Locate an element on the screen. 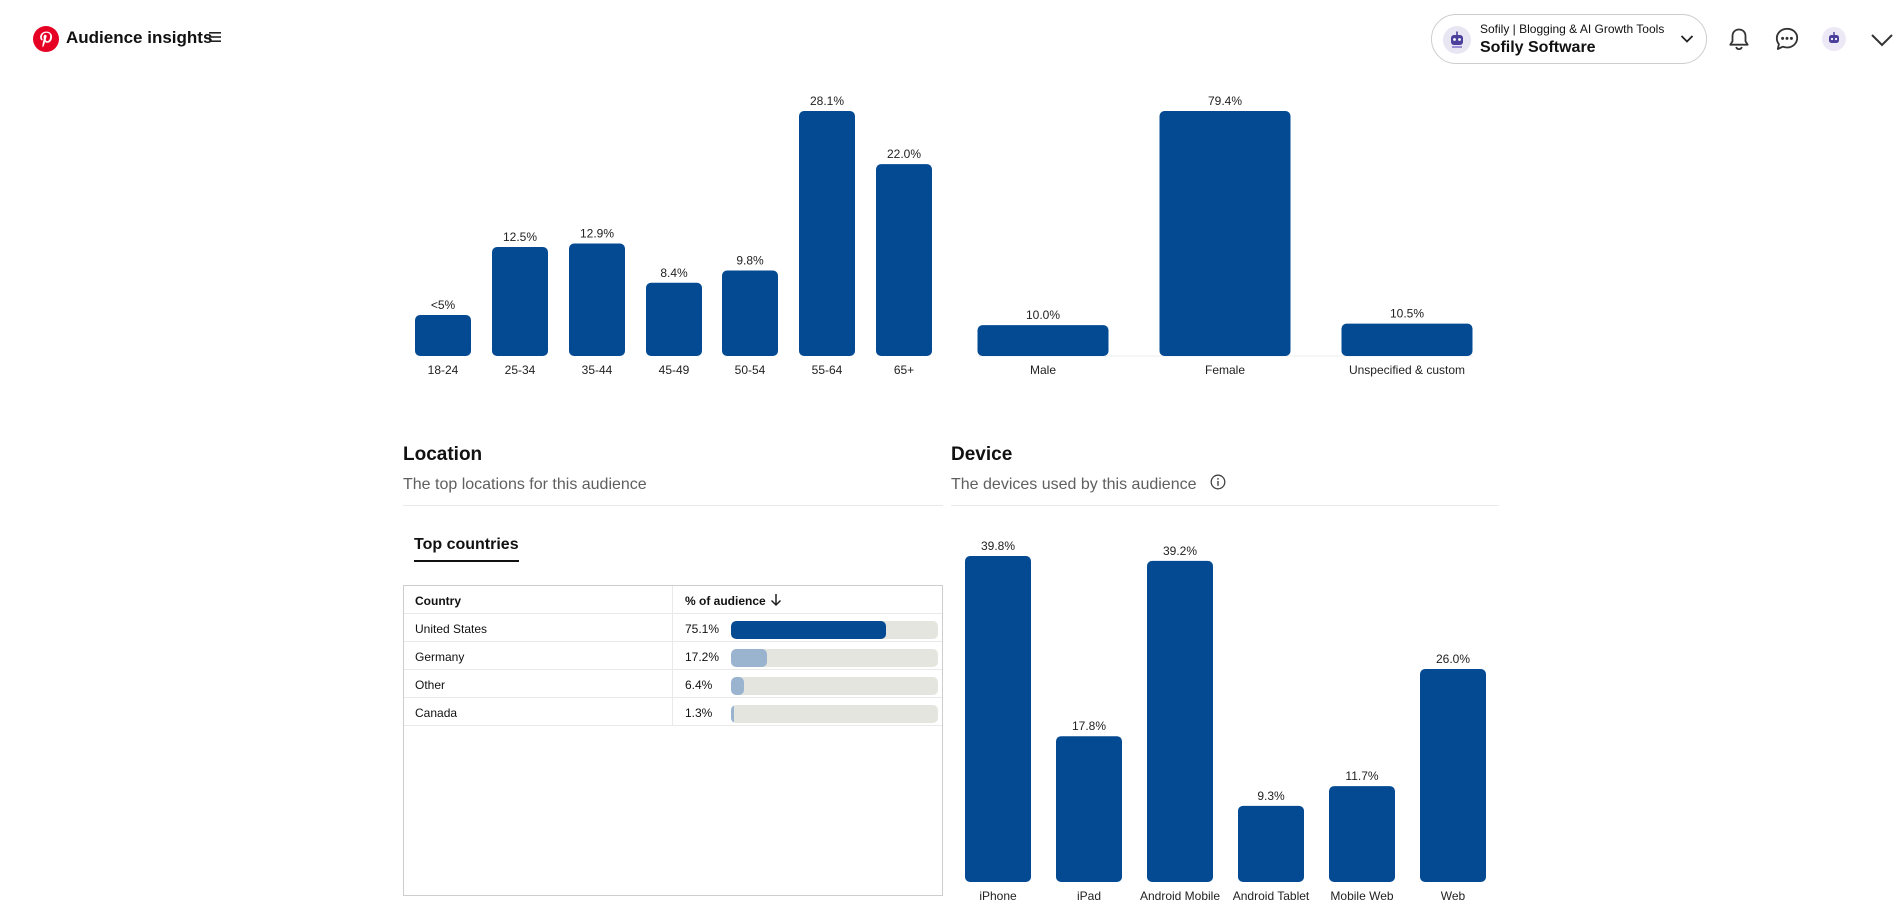  tab-top-countries: Top countries is located at coordinates (466, 549).